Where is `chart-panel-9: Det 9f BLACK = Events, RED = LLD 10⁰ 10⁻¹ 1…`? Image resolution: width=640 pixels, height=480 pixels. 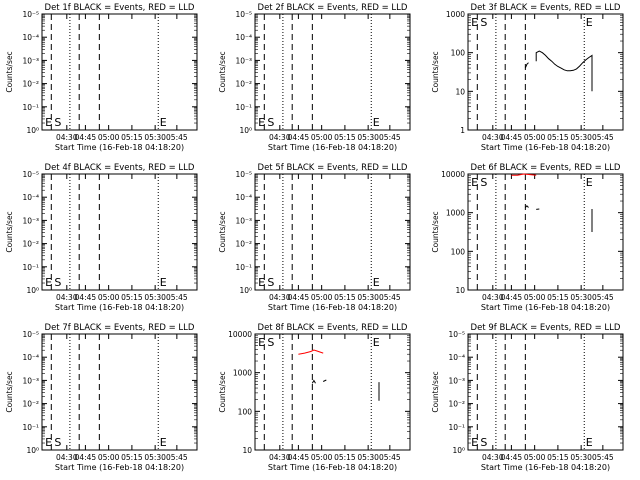 chart-panel-9: Det 9f BLACK = Events, RED = LLD 10⁰ 10⁻¹ 1… is located at coordinates (527, 397).